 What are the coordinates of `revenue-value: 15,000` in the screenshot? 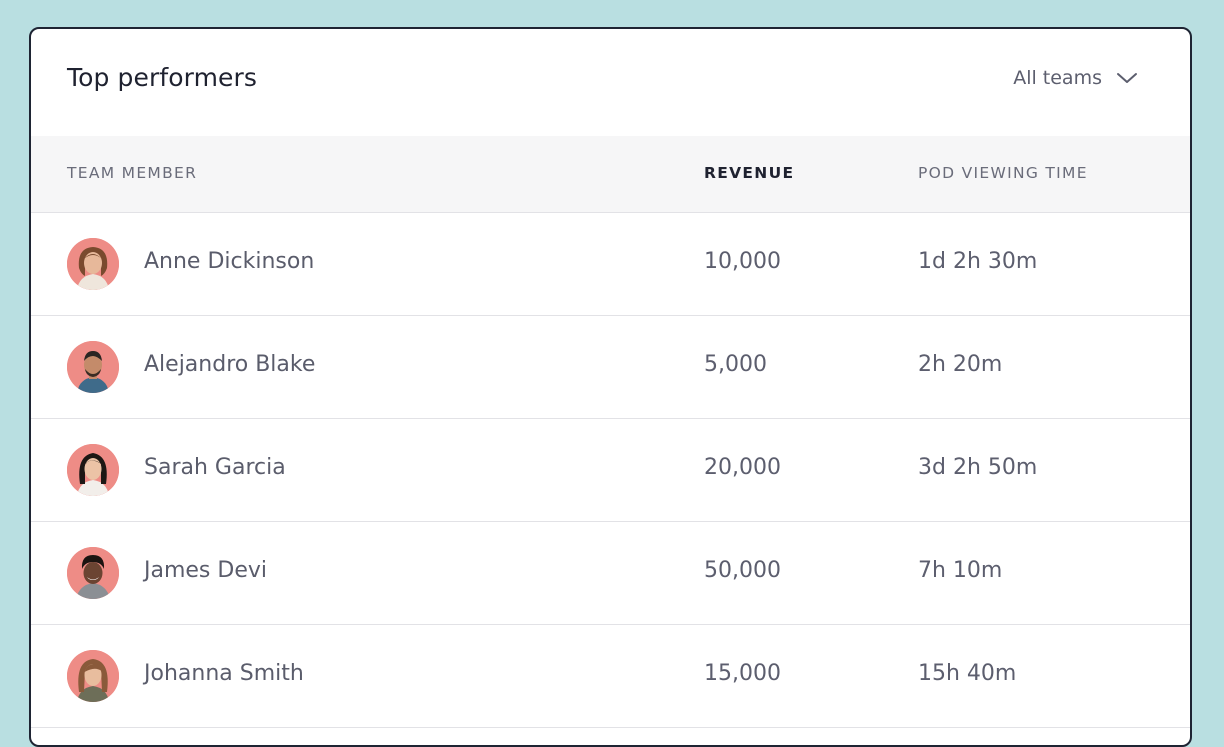 It's located at (742, 673).